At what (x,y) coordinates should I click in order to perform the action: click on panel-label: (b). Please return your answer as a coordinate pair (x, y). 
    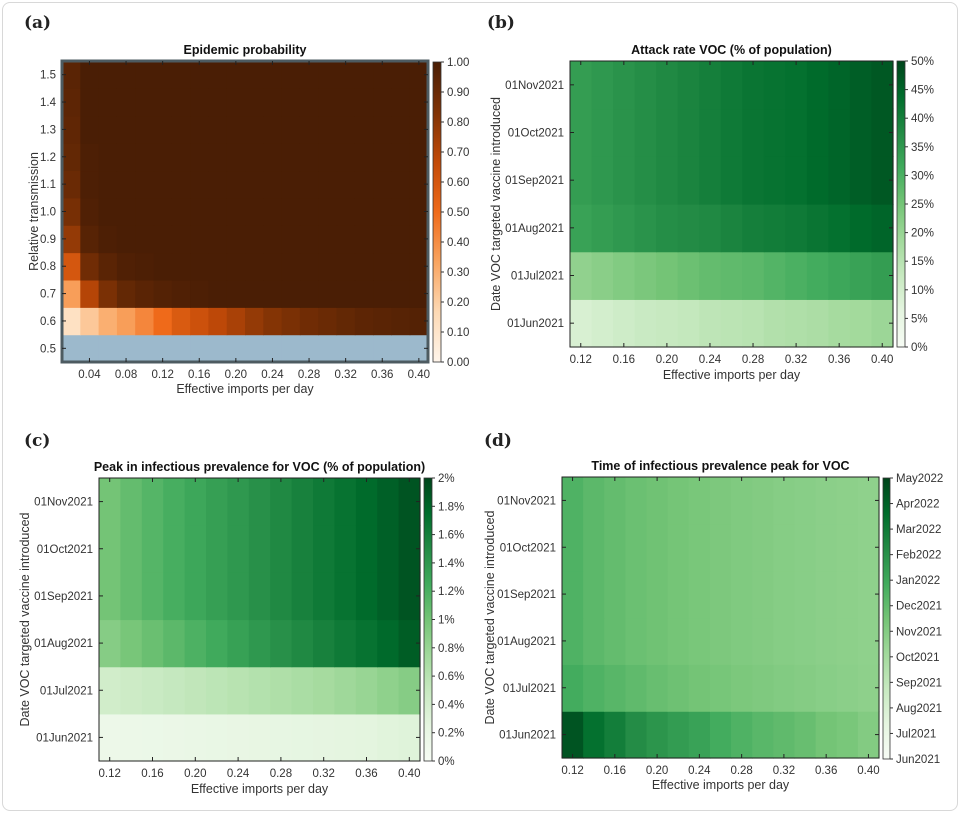
    Looking at the image, I should click on (501, 23).